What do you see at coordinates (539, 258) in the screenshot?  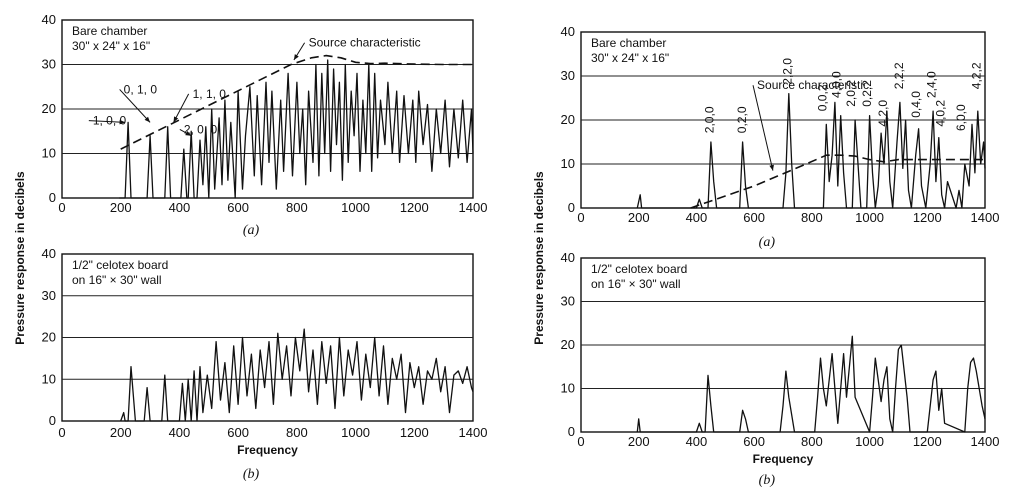 I see `y-axis-label-right: Pressure response in decibels` at bounding box center [539, 258].